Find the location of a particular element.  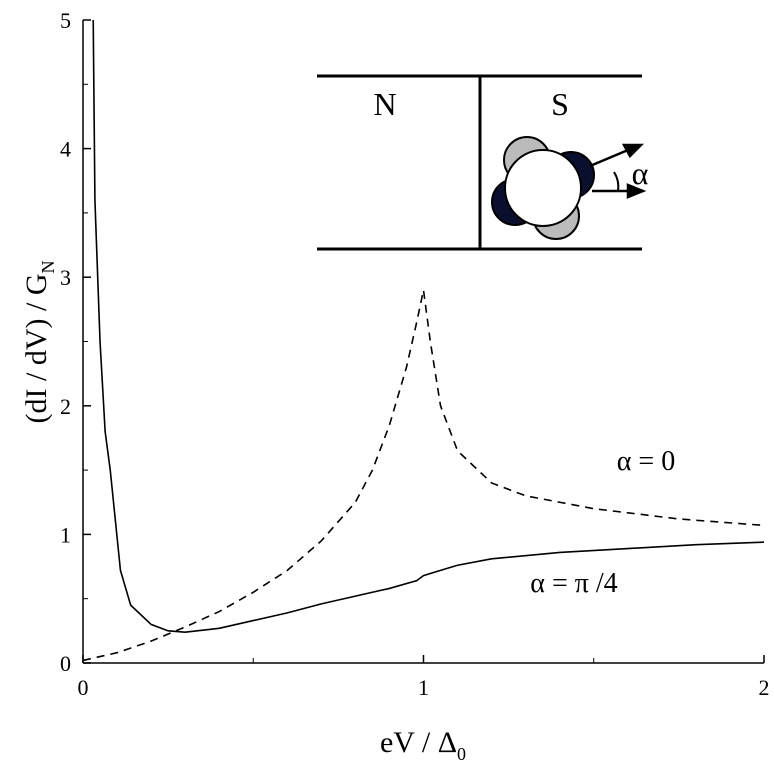

series-label: α = 0 is located at coordinates (646, 461).